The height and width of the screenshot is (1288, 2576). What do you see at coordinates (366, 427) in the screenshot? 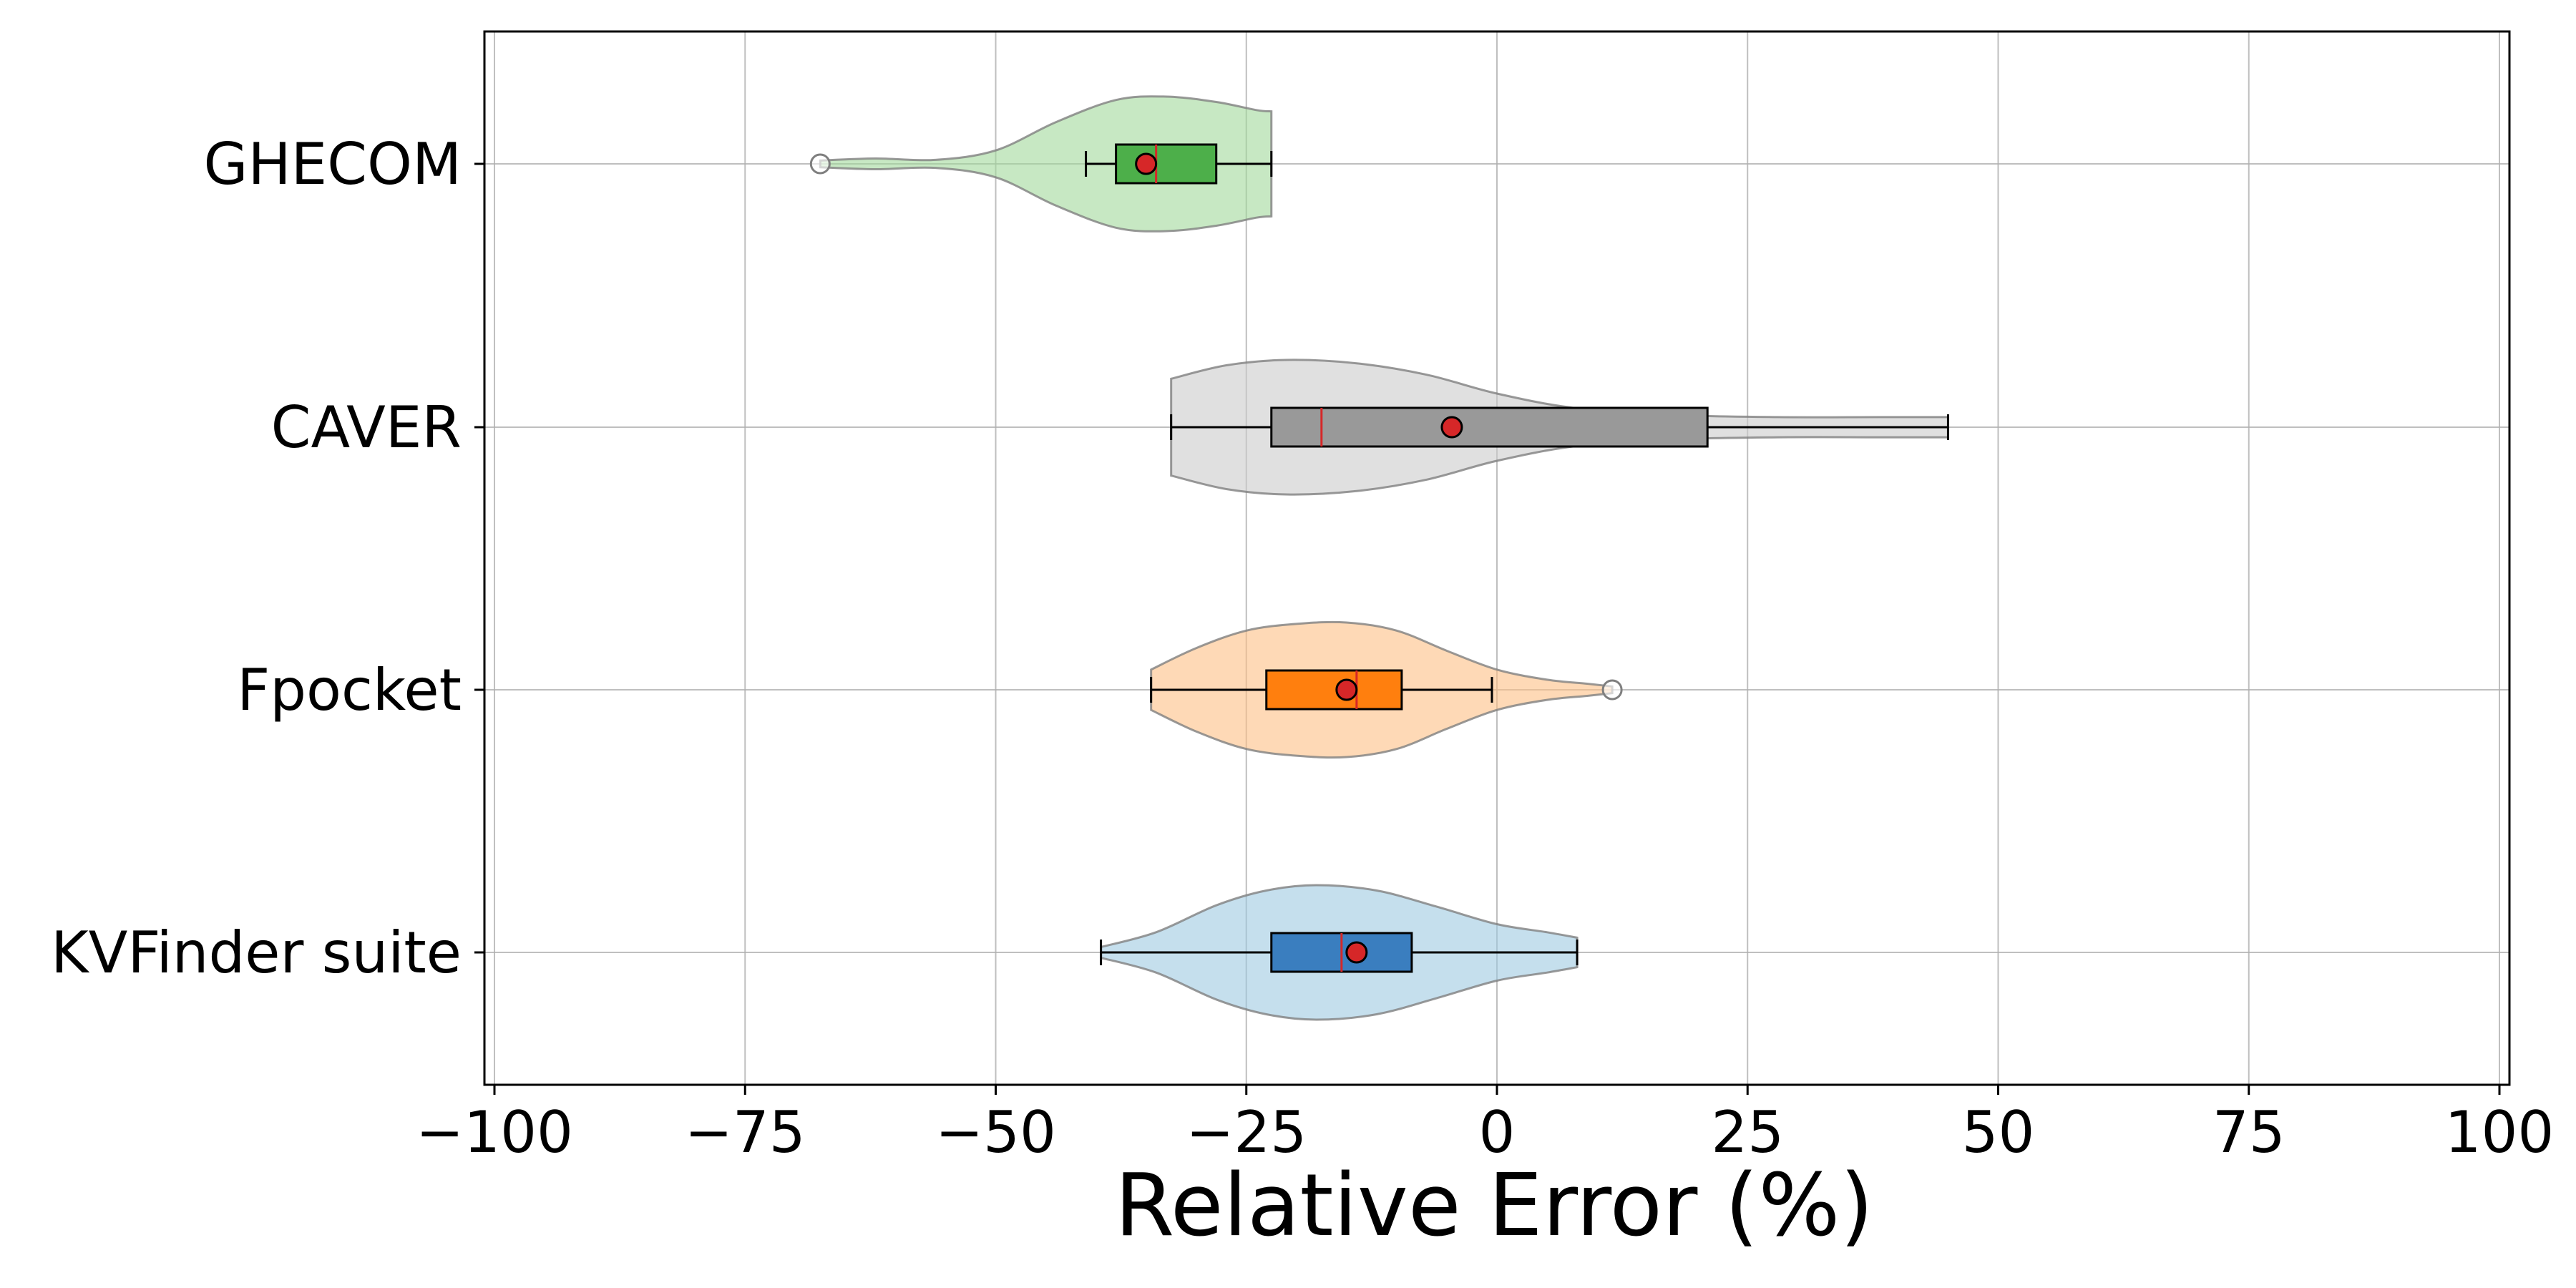
I see `y-tick-label: CAVER` at bounding box center [366, 427].